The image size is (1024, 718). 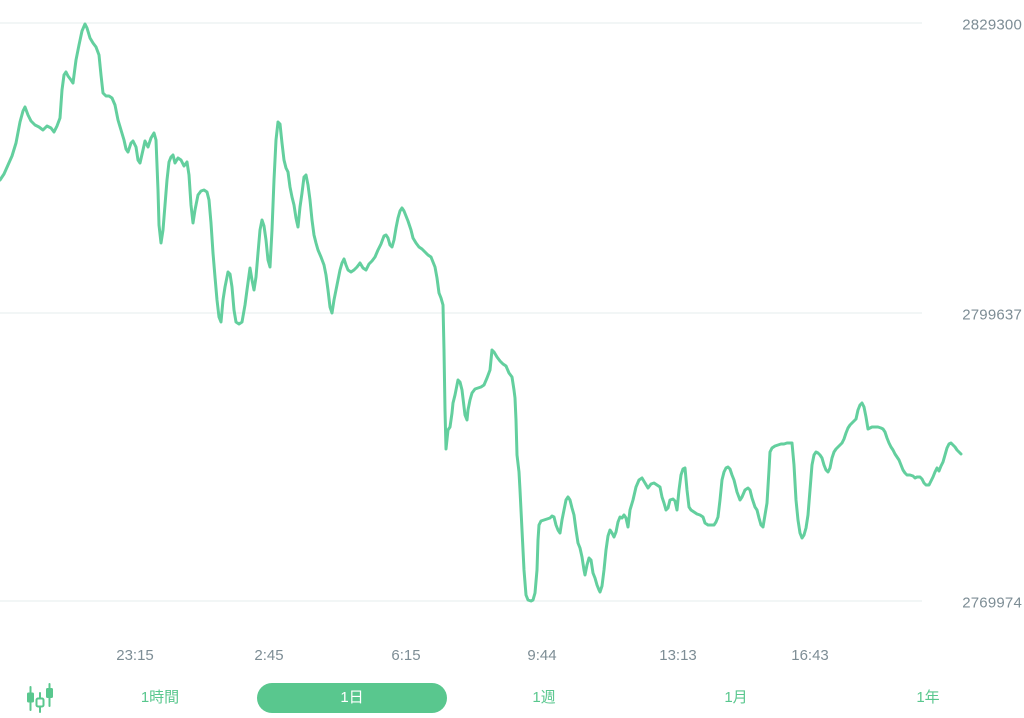 I want to click on x-axis-label: 23:15, so click(x=135, y=655).